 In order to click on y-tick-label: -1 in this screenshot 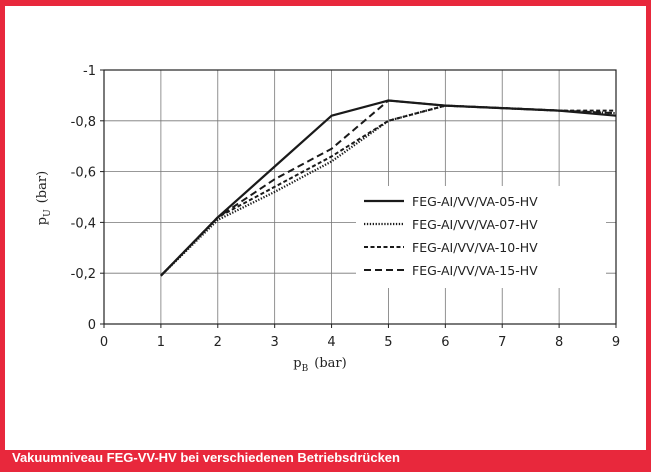, I will do `click(89, 71)`.